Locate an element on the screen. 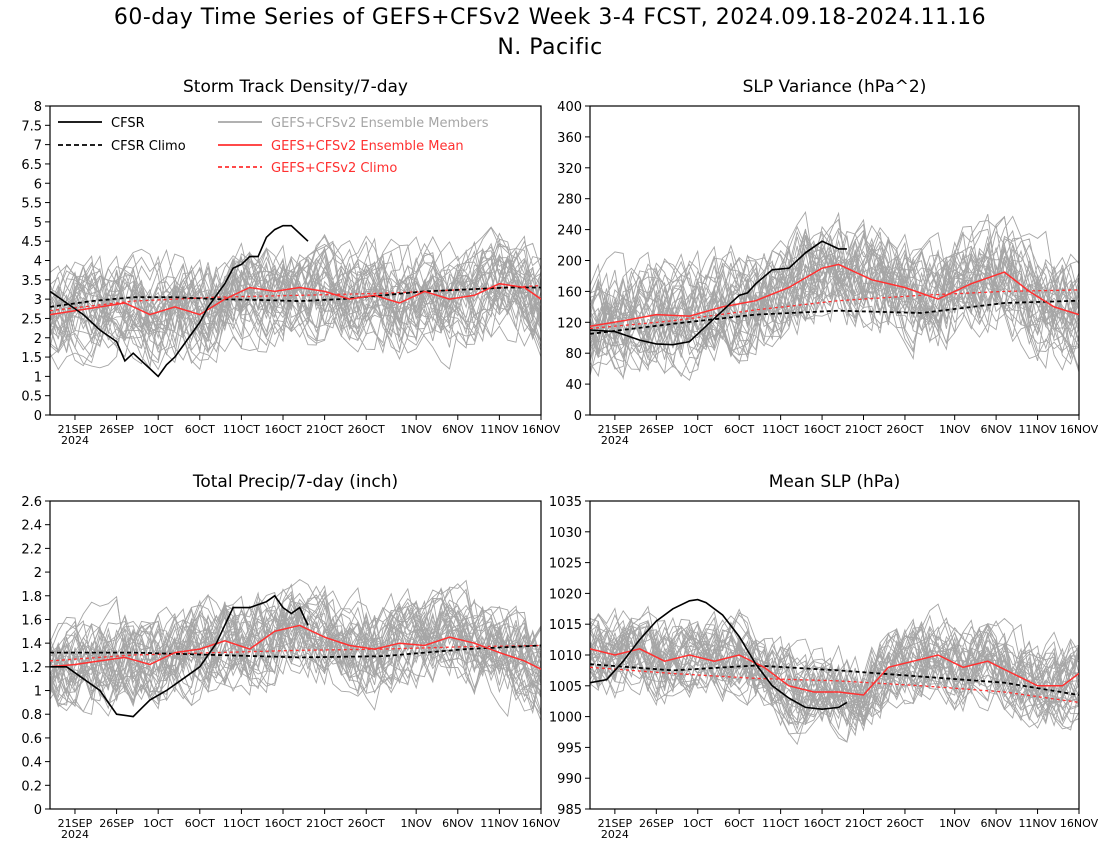 Image resolution: width=1100 pixels, height=850 pixels. y-tick-label: 2.2 is located at coordinates (31, 549).